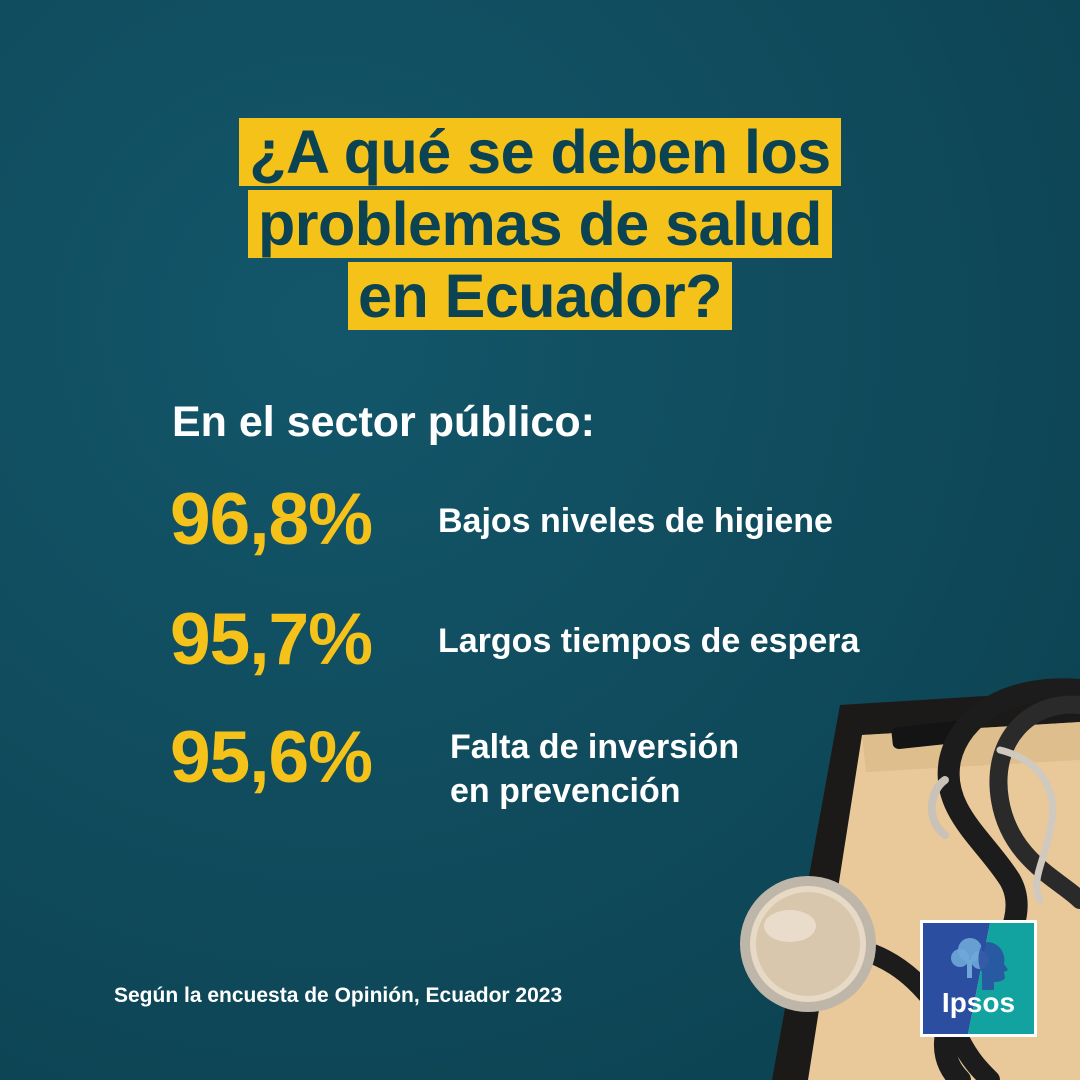 Image resolution: width=1080 pixels, height=1080 pixels. What do you see at coordinates (808, 944) in the screenshot?
I see `stethoscope-chestpiece-icon` at bounding box center [808, 944].